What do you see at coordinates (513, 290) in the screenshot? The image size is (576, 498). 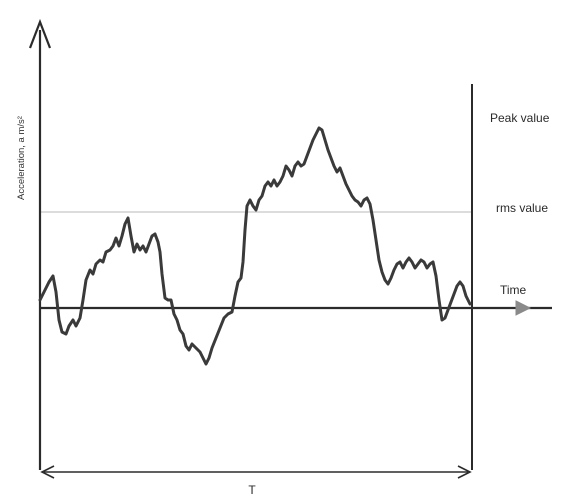 I see `time-axis-label: Time` at bounding box center [513, 290].